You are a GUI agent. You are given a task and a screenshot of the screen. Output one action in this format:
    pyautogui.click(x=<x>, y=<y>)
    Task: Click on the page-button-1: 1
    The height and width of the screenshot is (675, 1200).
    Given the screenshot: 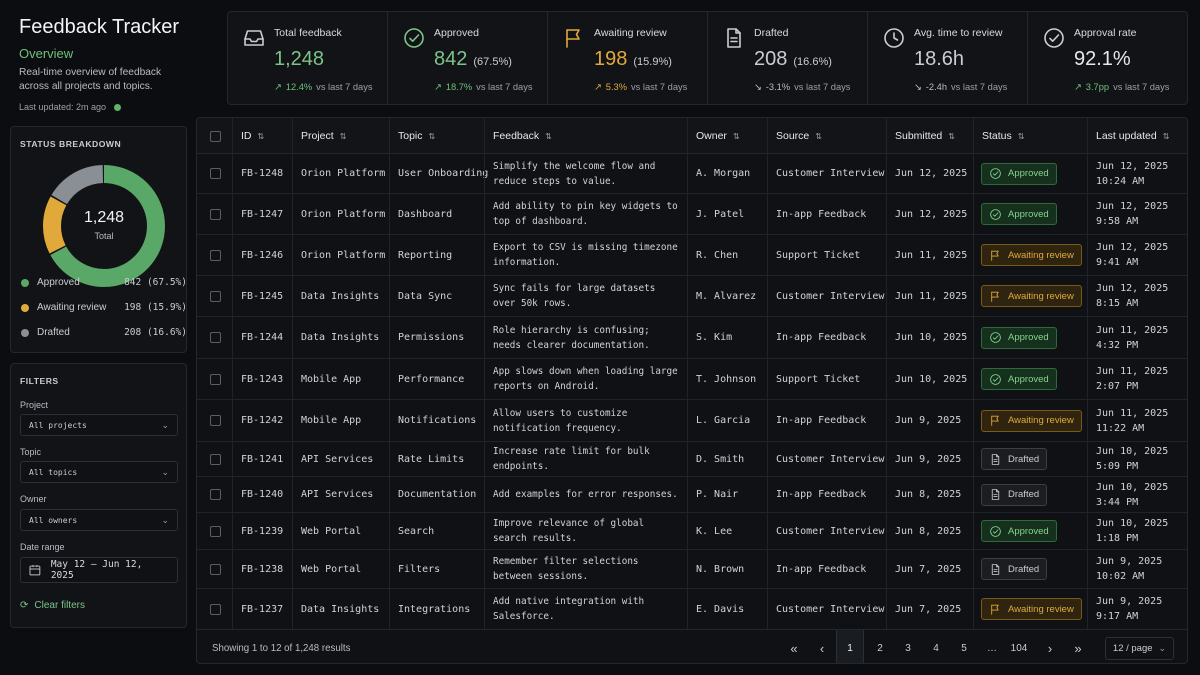 What is the action you would take?
    pyautogui.click(x=850, y=646)
    